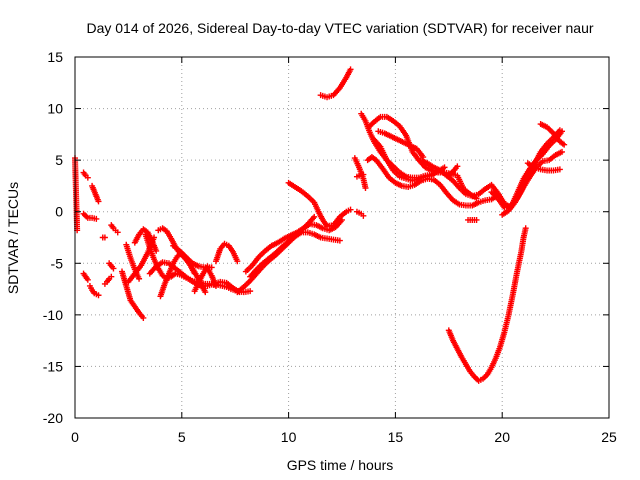  I want to click on x-tick-label: 20, so click(502, 437).